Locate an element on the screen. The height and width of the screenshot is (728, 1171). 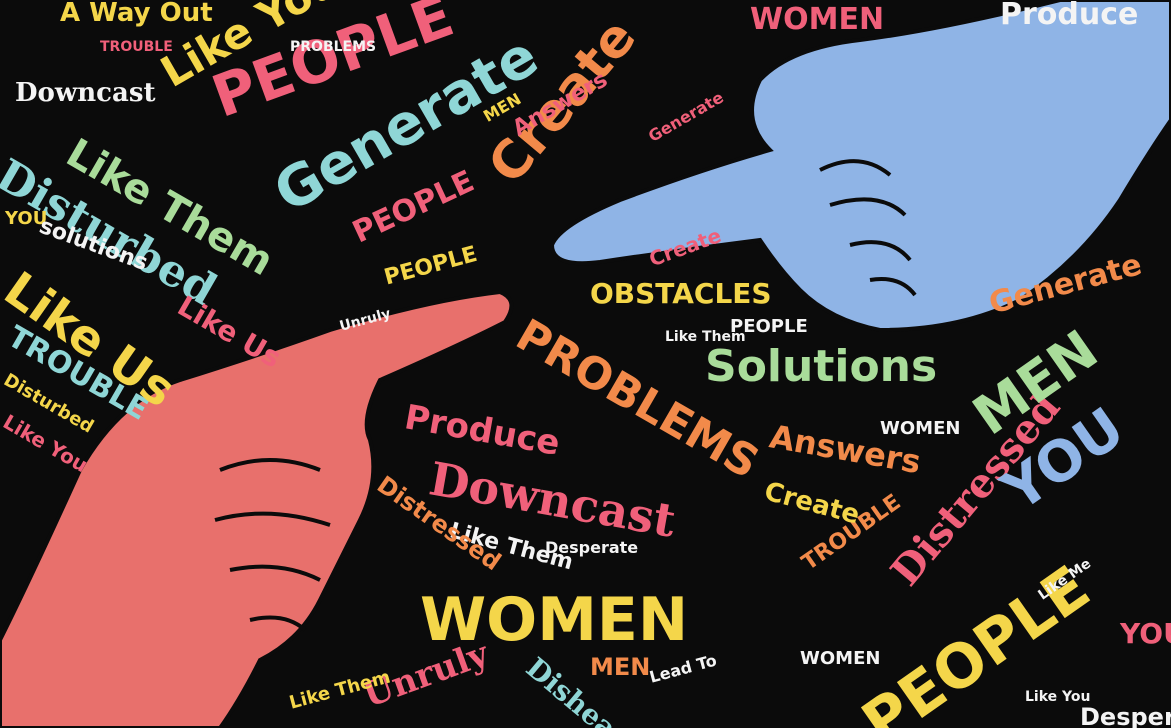
word: A Way Out is located at coordinates (136, 14).